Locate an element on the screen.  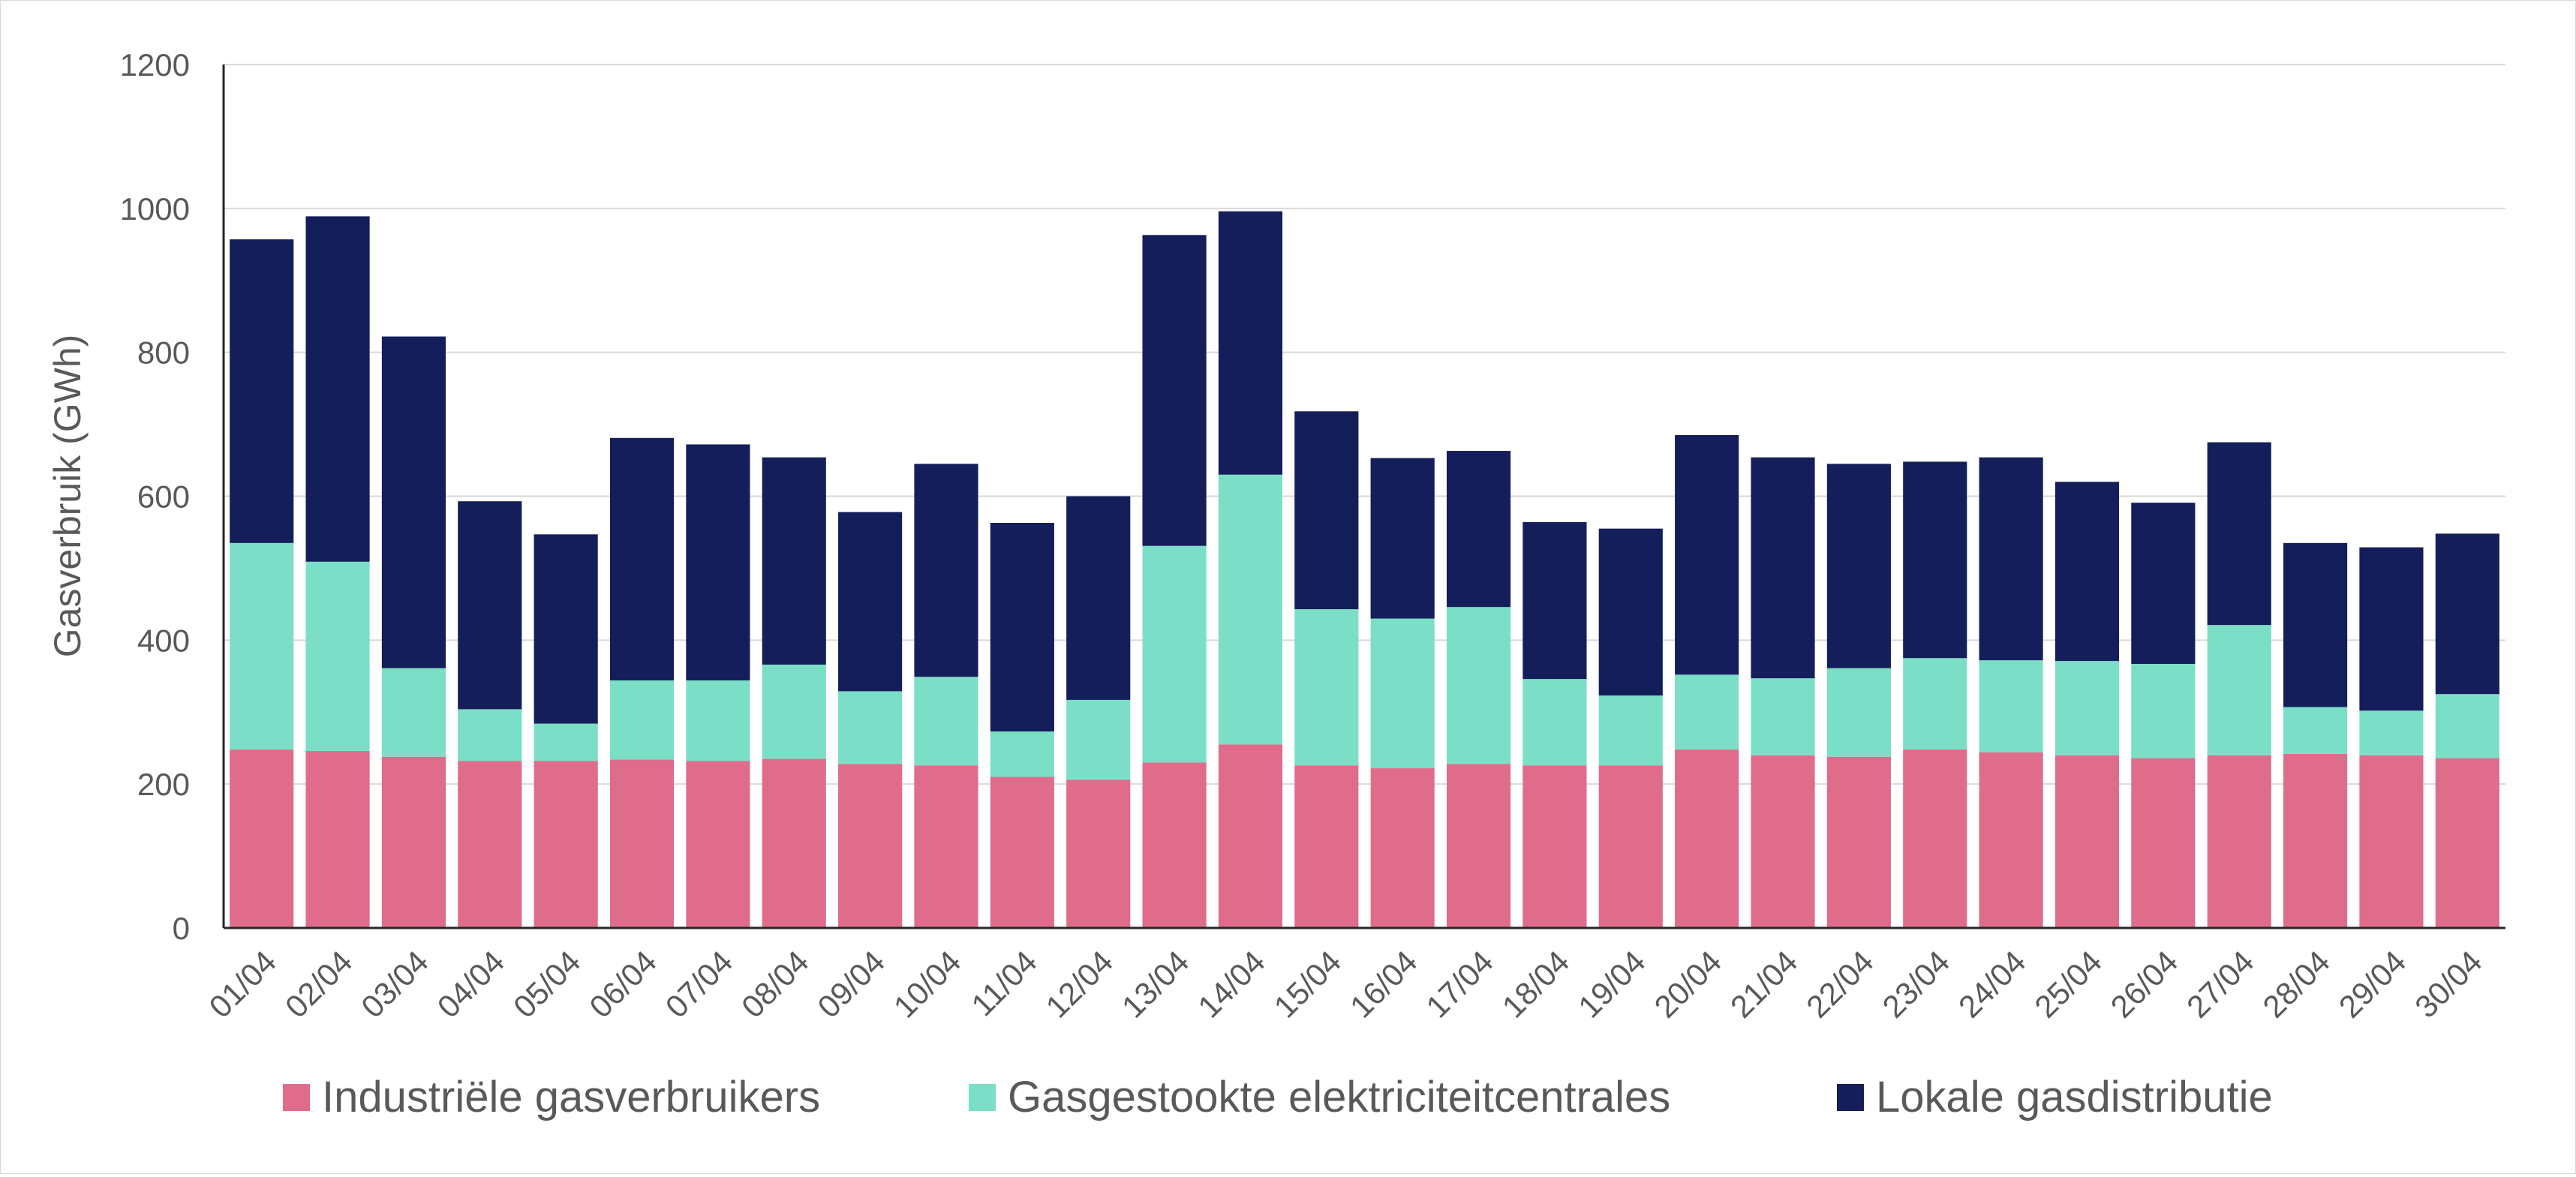
x-tick-label: 13/04 is located at coordinates (1155, 984).